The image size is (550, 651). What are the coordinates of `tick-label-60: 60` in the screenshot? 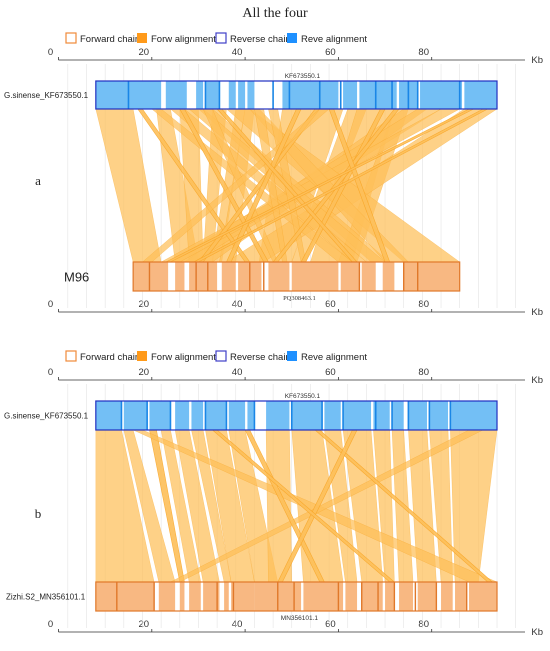 It's located at (330, 624).